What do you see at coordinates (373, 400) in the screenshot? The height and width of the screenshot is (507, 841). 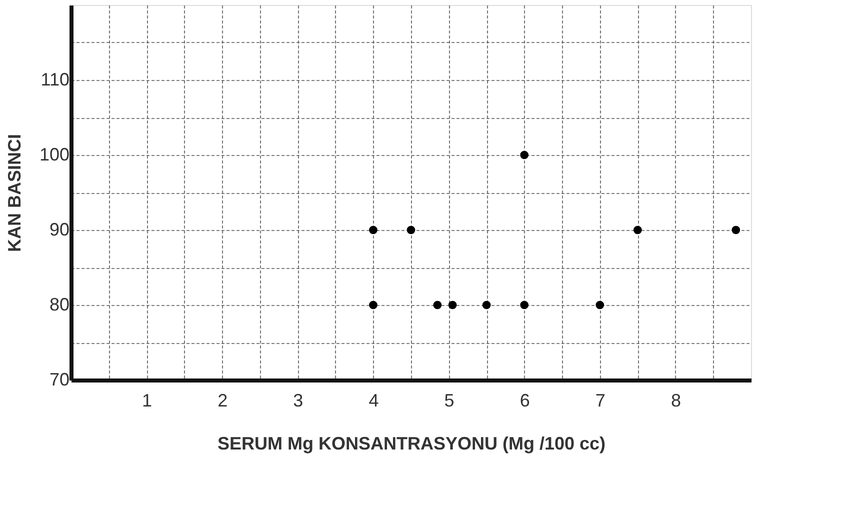 I see `x-tick-label: 4` at bounding box center [373, 400].